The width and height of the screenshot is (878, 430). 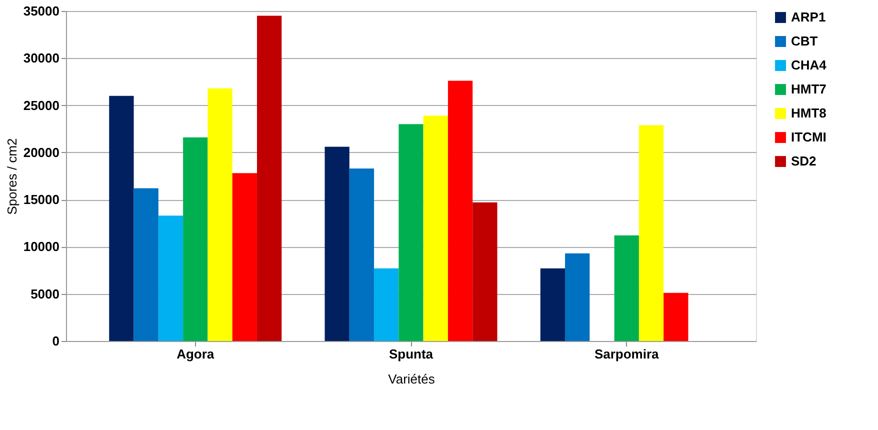 What do you see at coordinates (808, 17) in the screenshot?
I see `legend-label: ARP1` at bounding box center [808, 17].